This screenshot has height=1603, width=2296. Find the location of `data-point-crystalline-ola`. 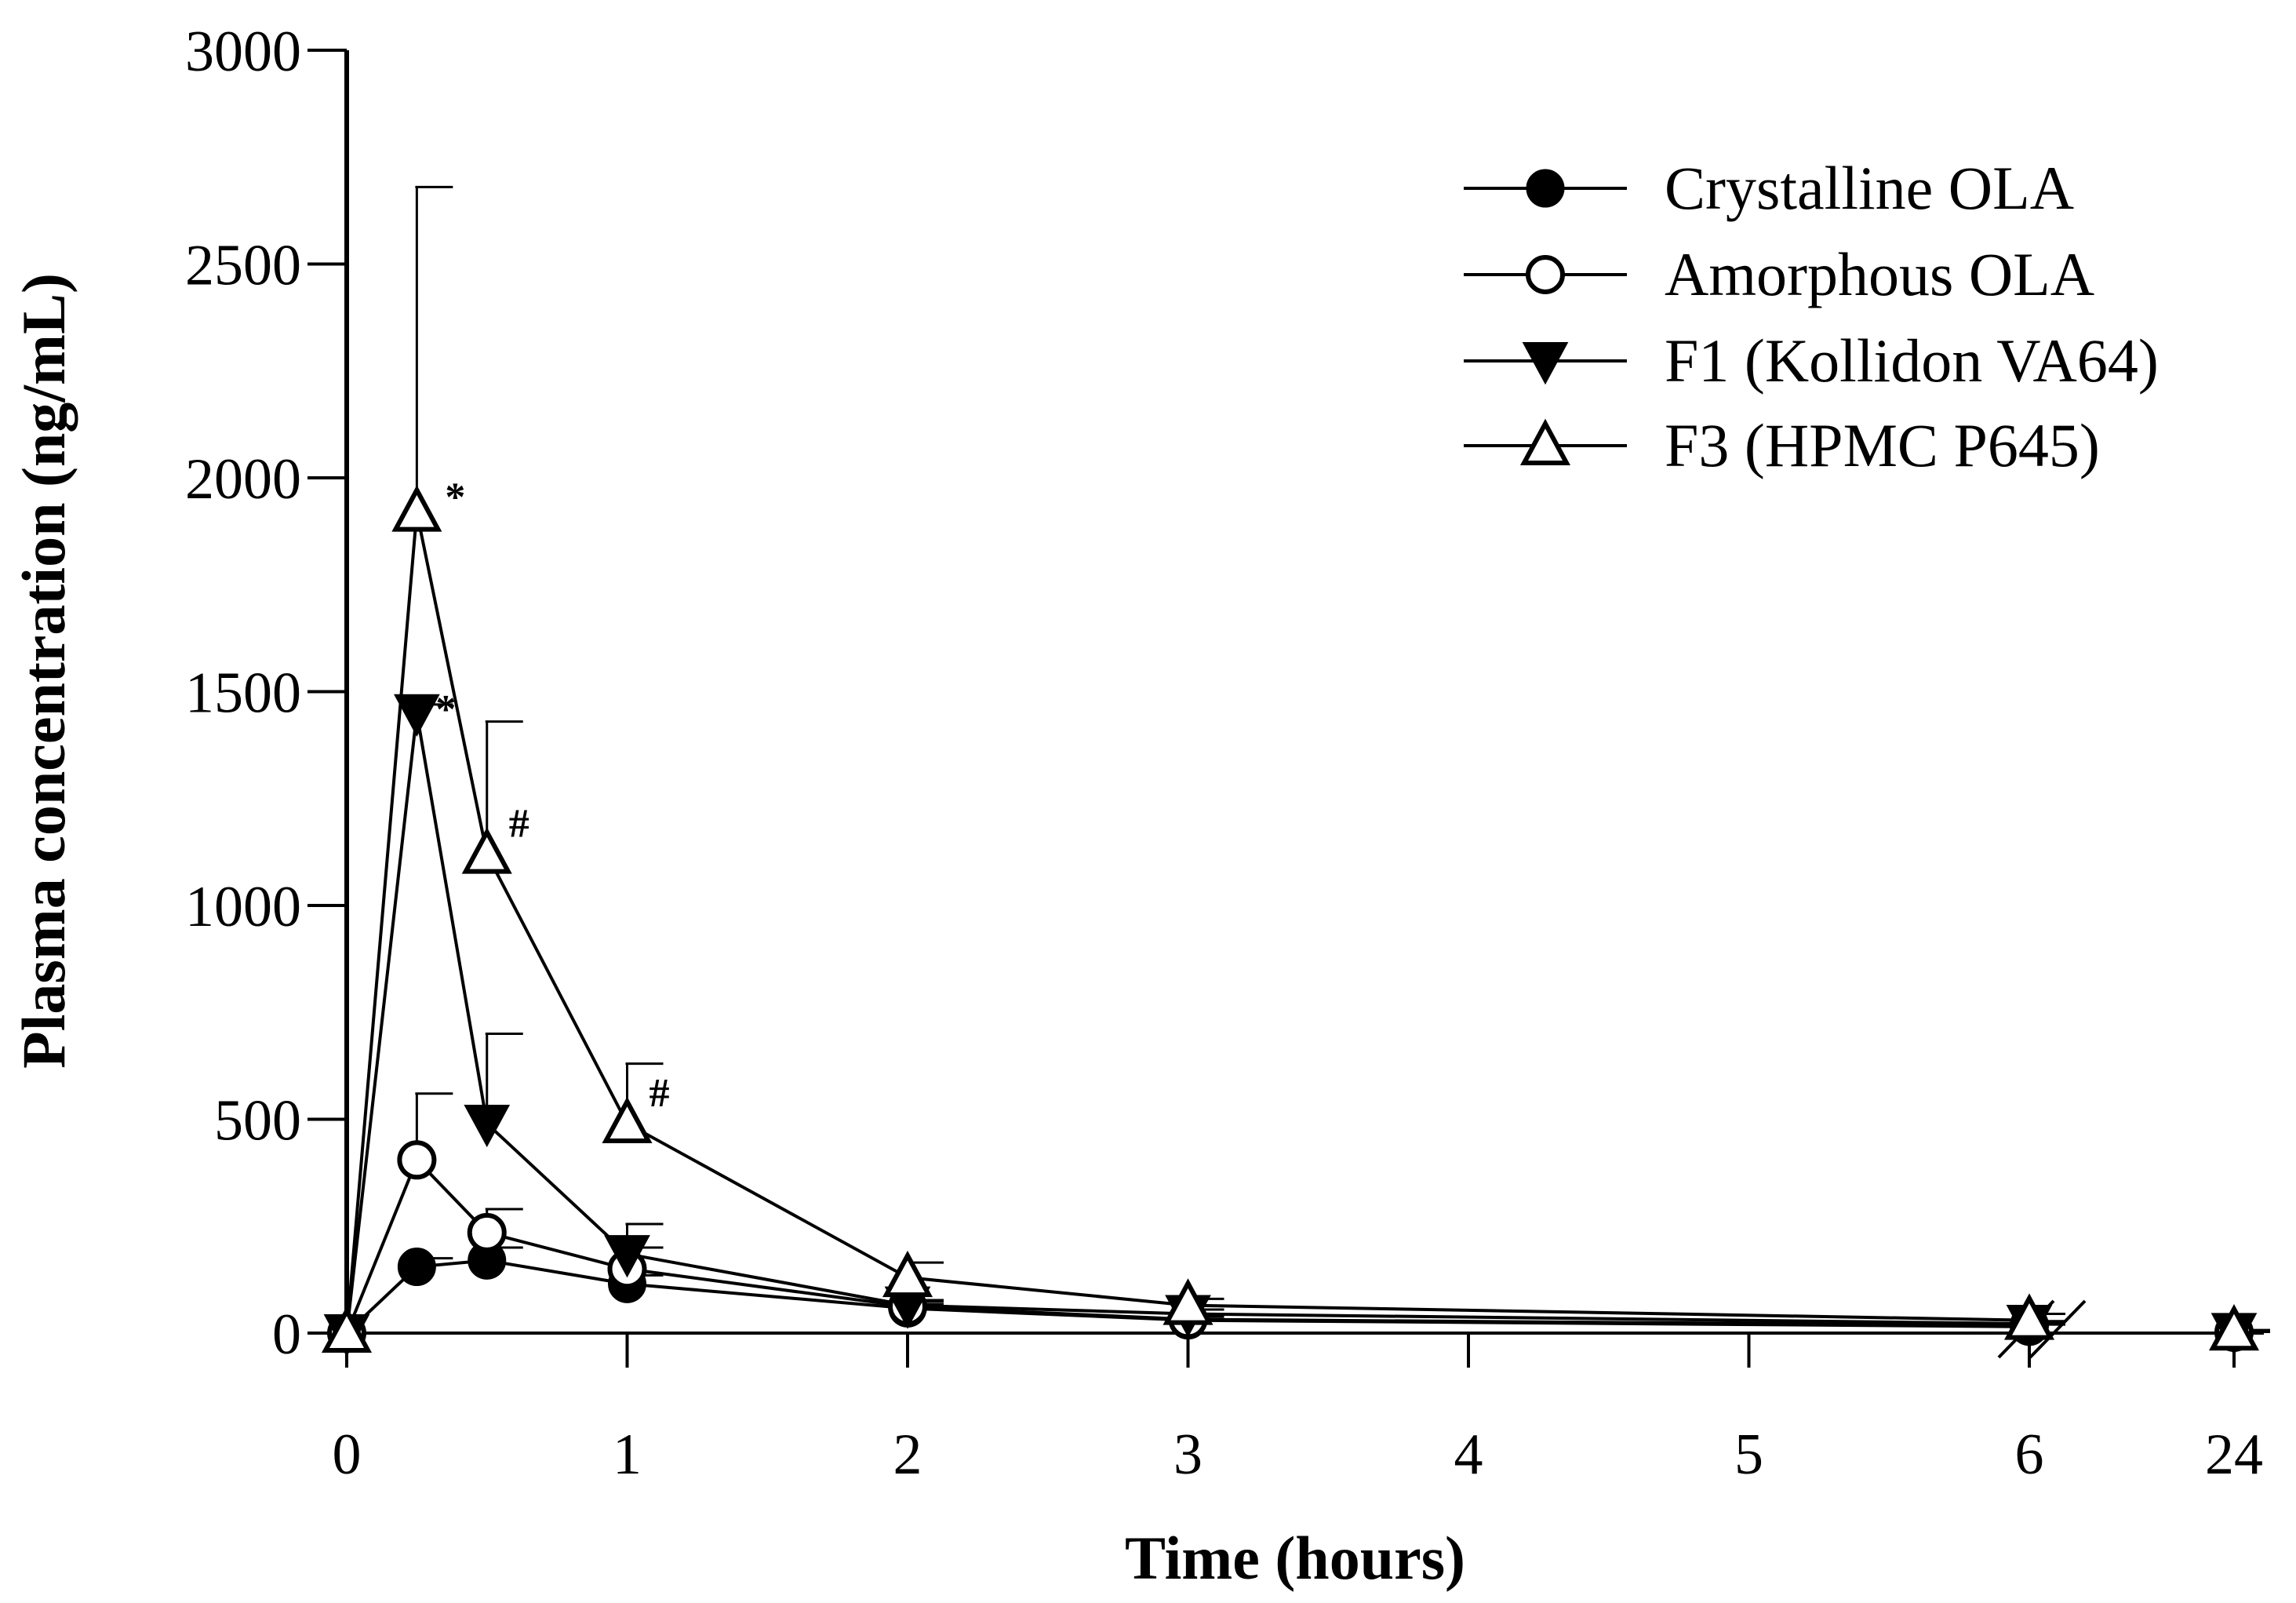

data-point-crystalline-ola is located at coordinates (417, 1267).